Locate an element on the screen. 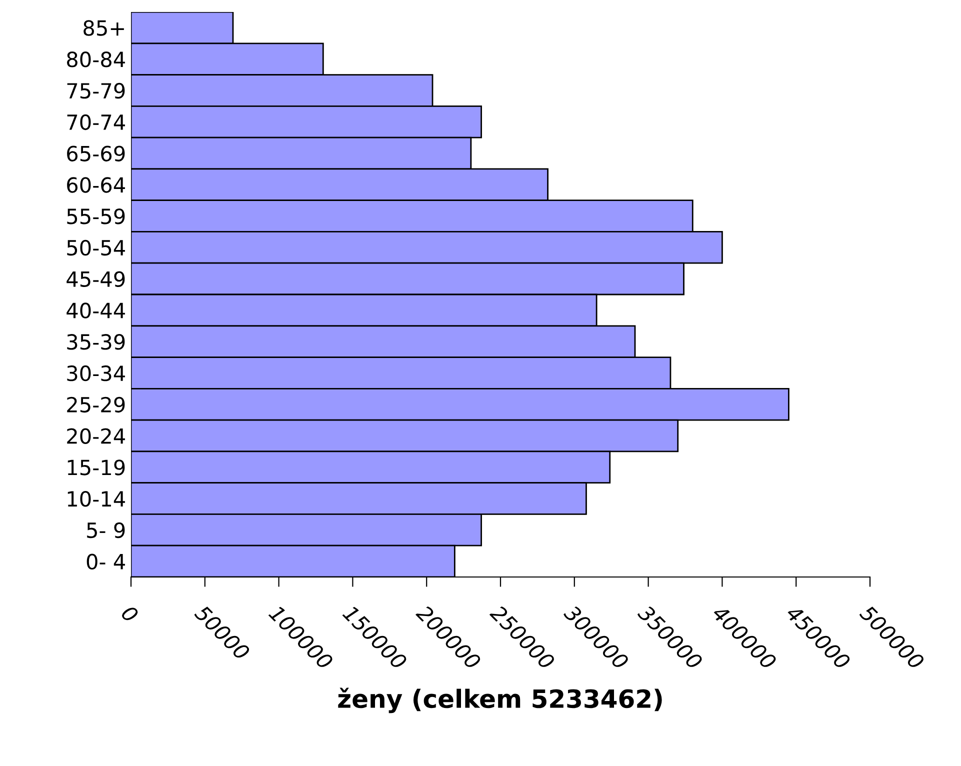  y-tick-label: 20-24 is located at coordinates (96, 436).